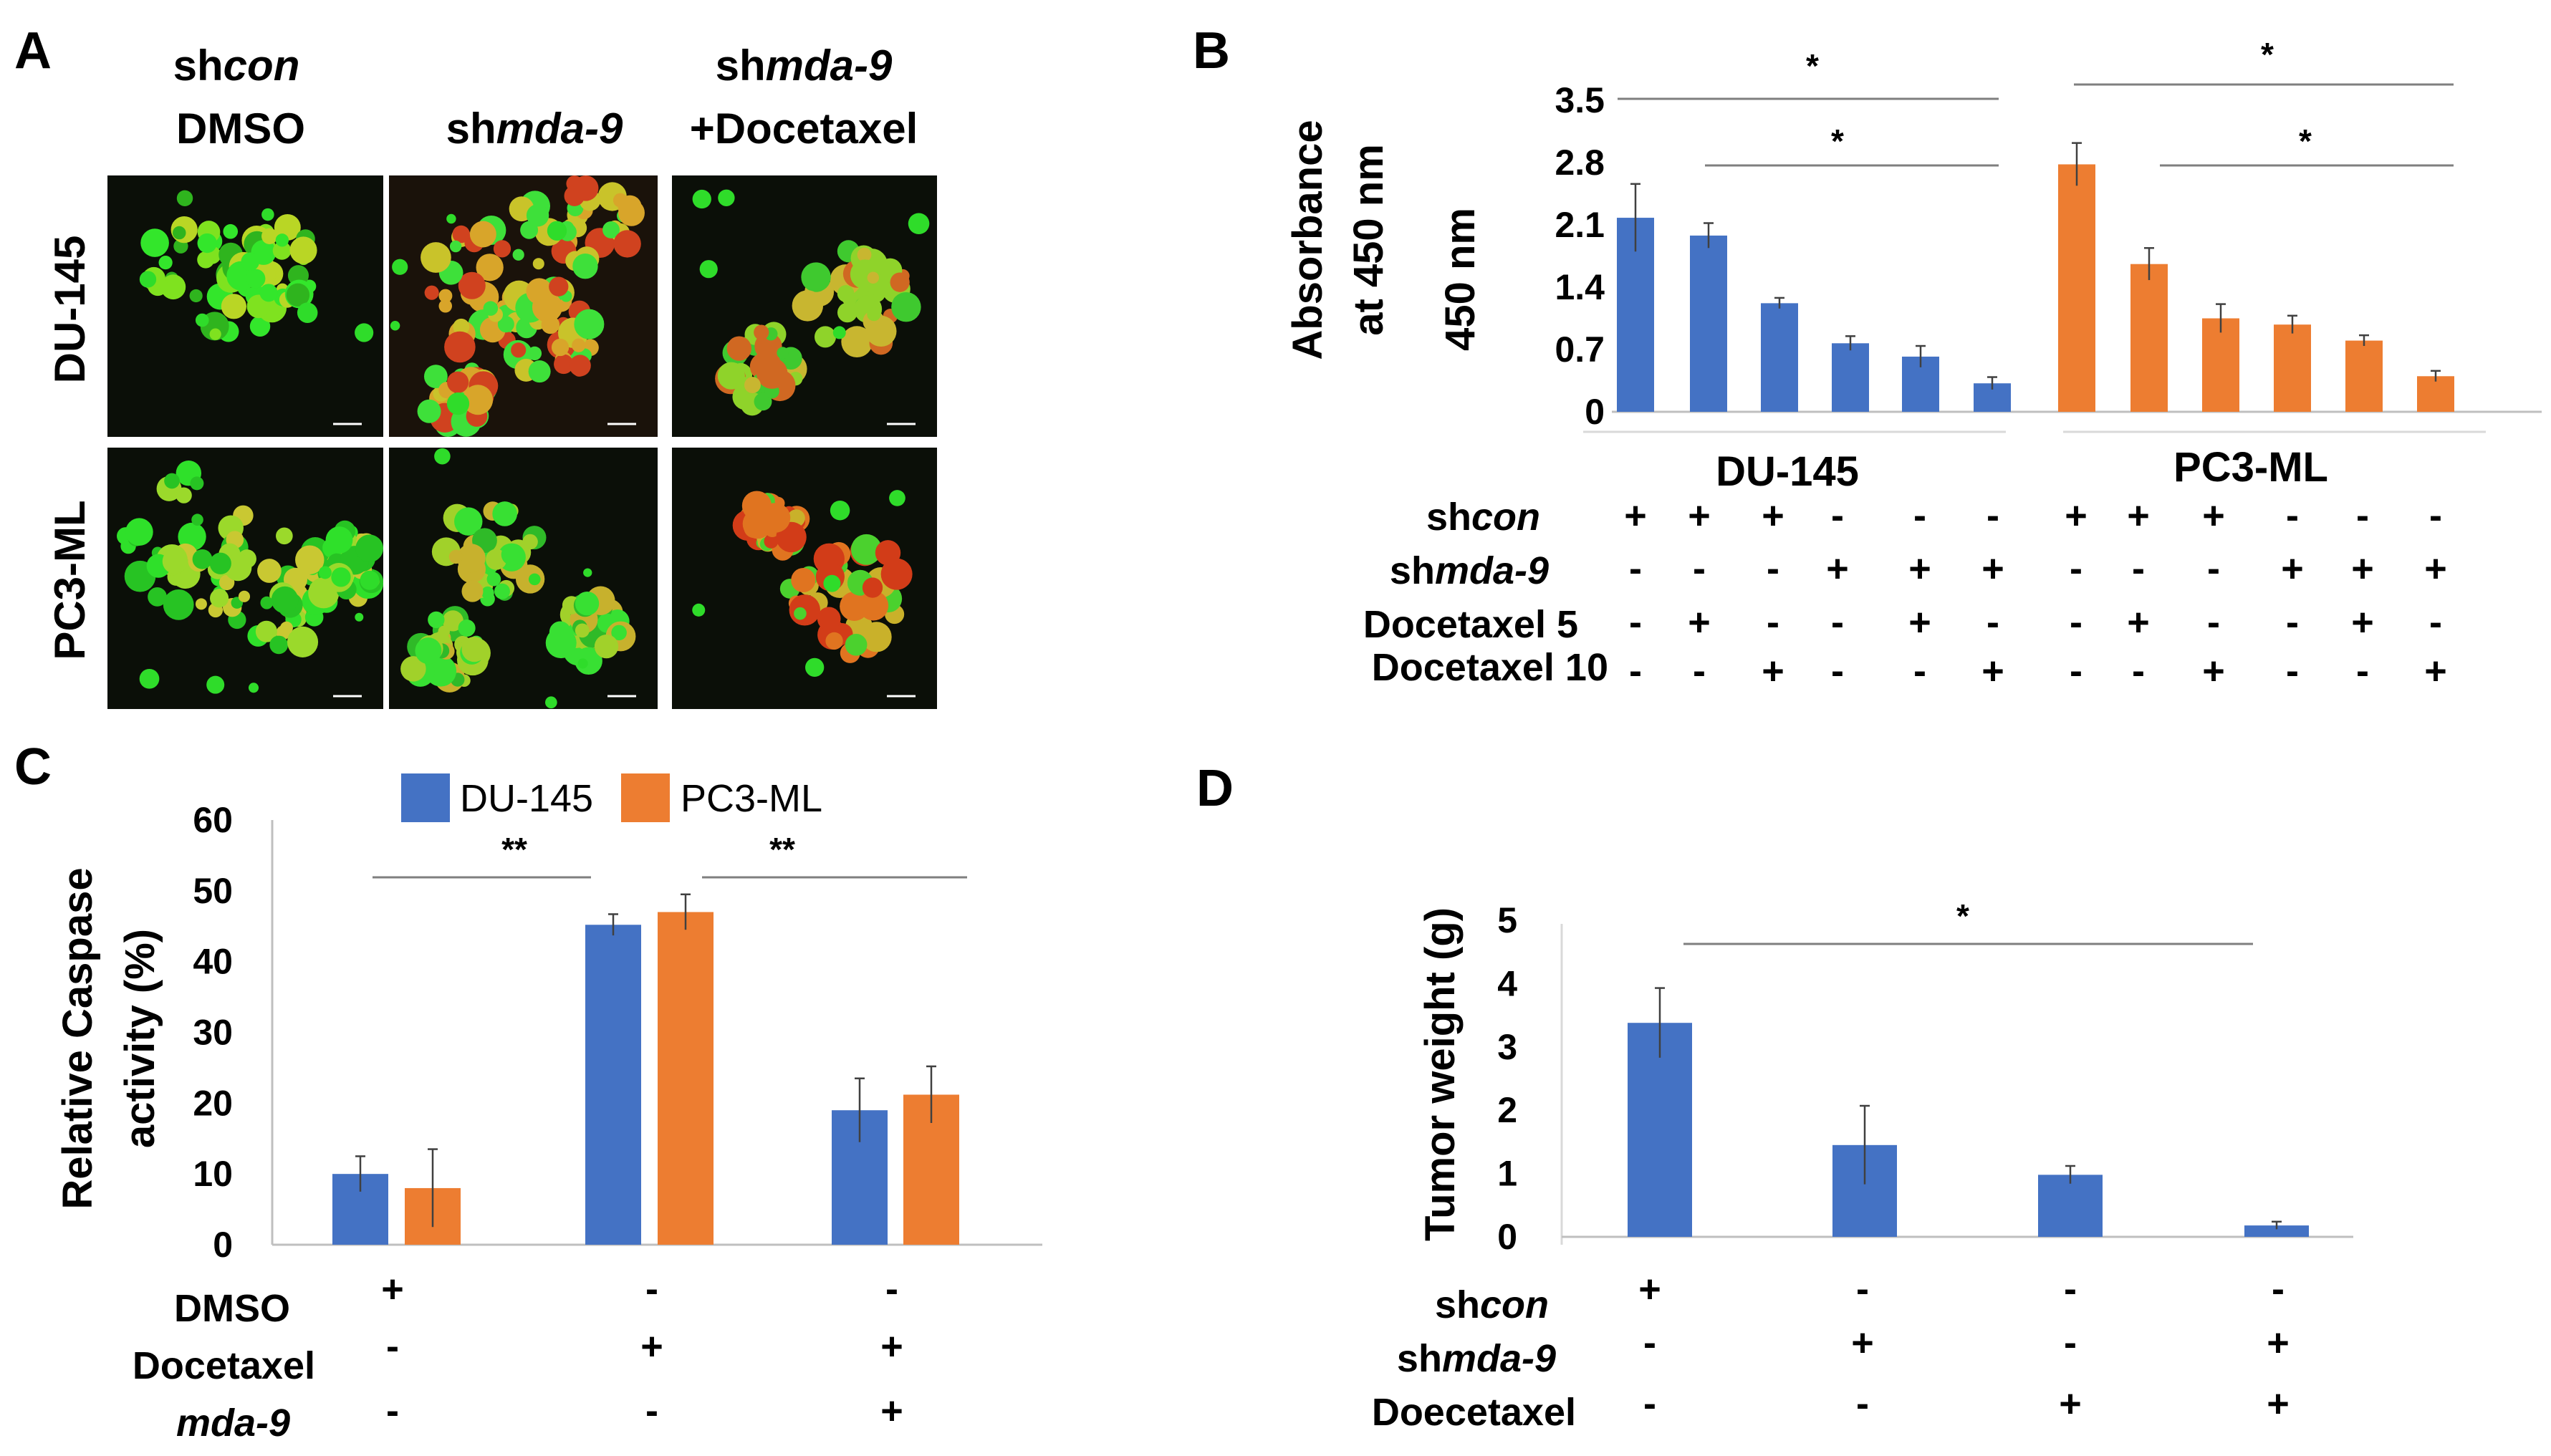  What do you see at coordinates (213, 1103) in the screenshot?
I see `c-ytick-label: 20` at bounding box center [213, 1103].